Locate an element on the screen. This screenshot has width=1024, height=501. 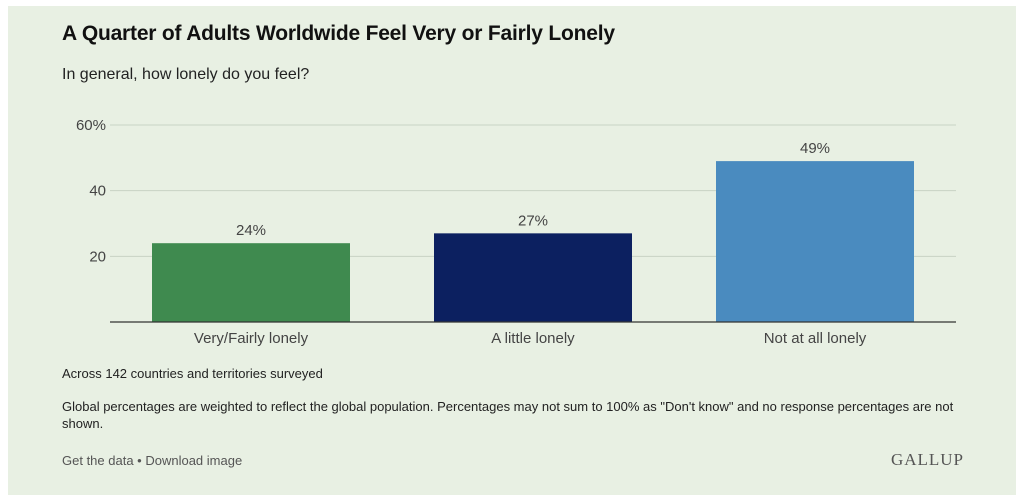
y-tick-label: 20 is located at coordinates (97, 256).